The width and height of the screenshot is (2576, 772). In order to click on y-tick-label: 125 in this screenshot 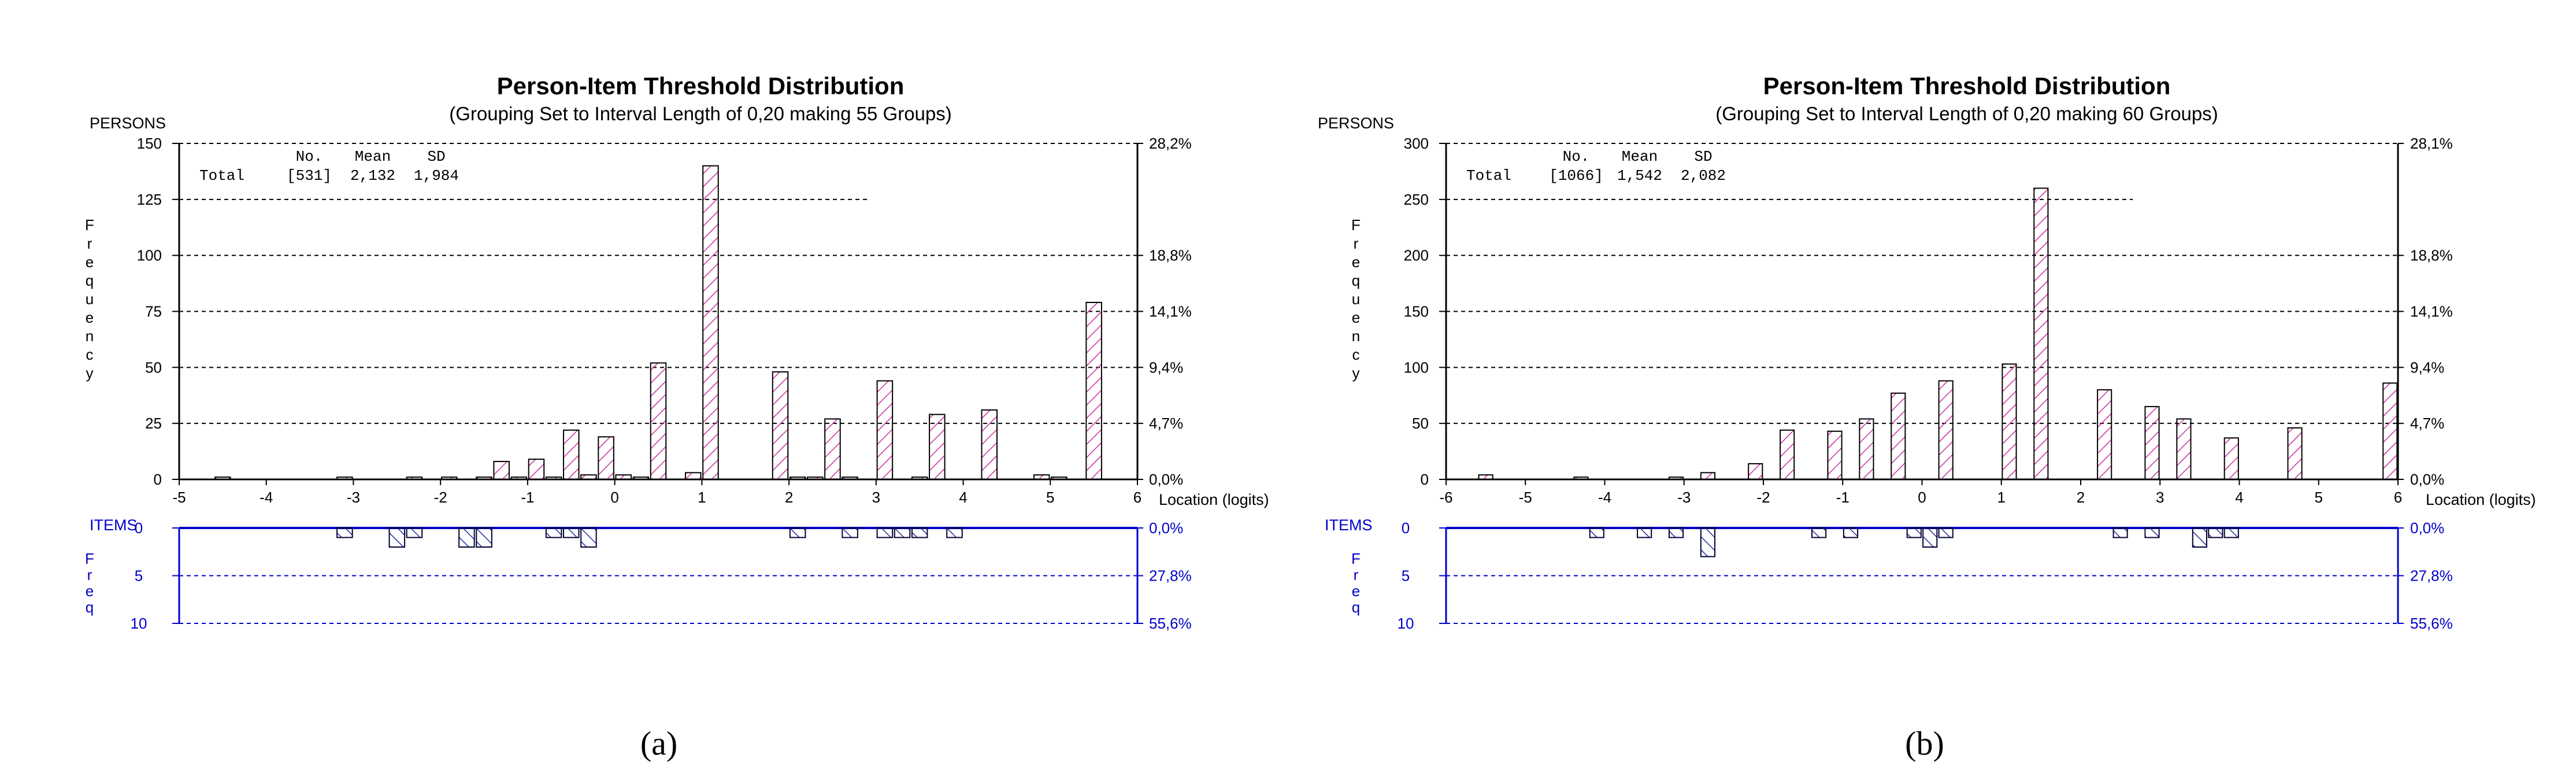, I will do `click(149, 199)`.